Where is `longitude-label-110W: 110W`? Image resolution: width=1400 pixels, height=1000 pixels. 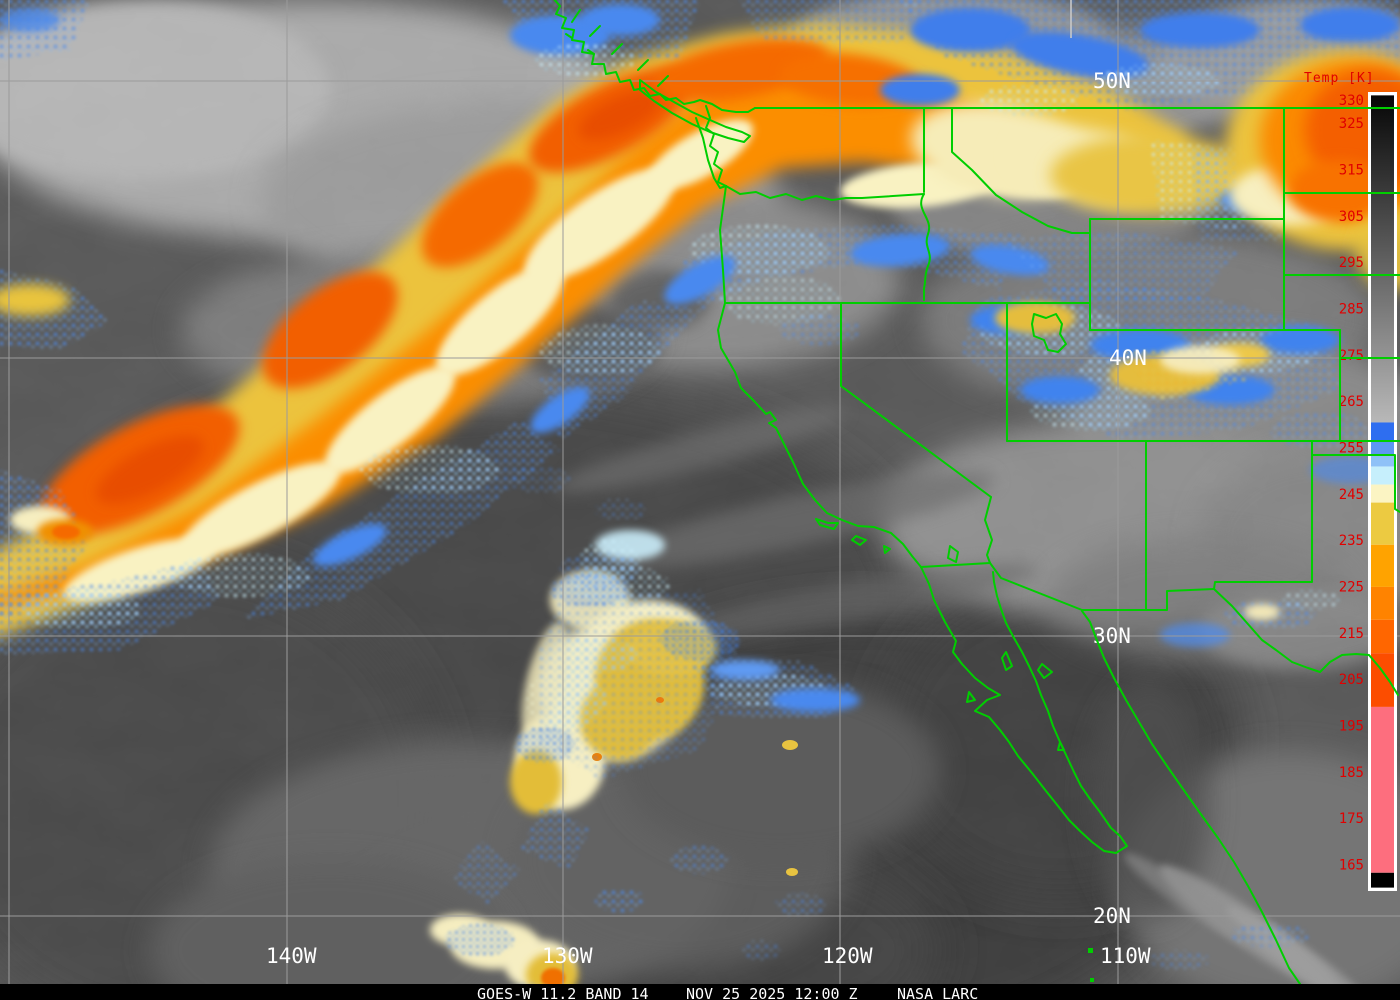 longitude-label-110W: 110W is located at coordinates (1125, 956).